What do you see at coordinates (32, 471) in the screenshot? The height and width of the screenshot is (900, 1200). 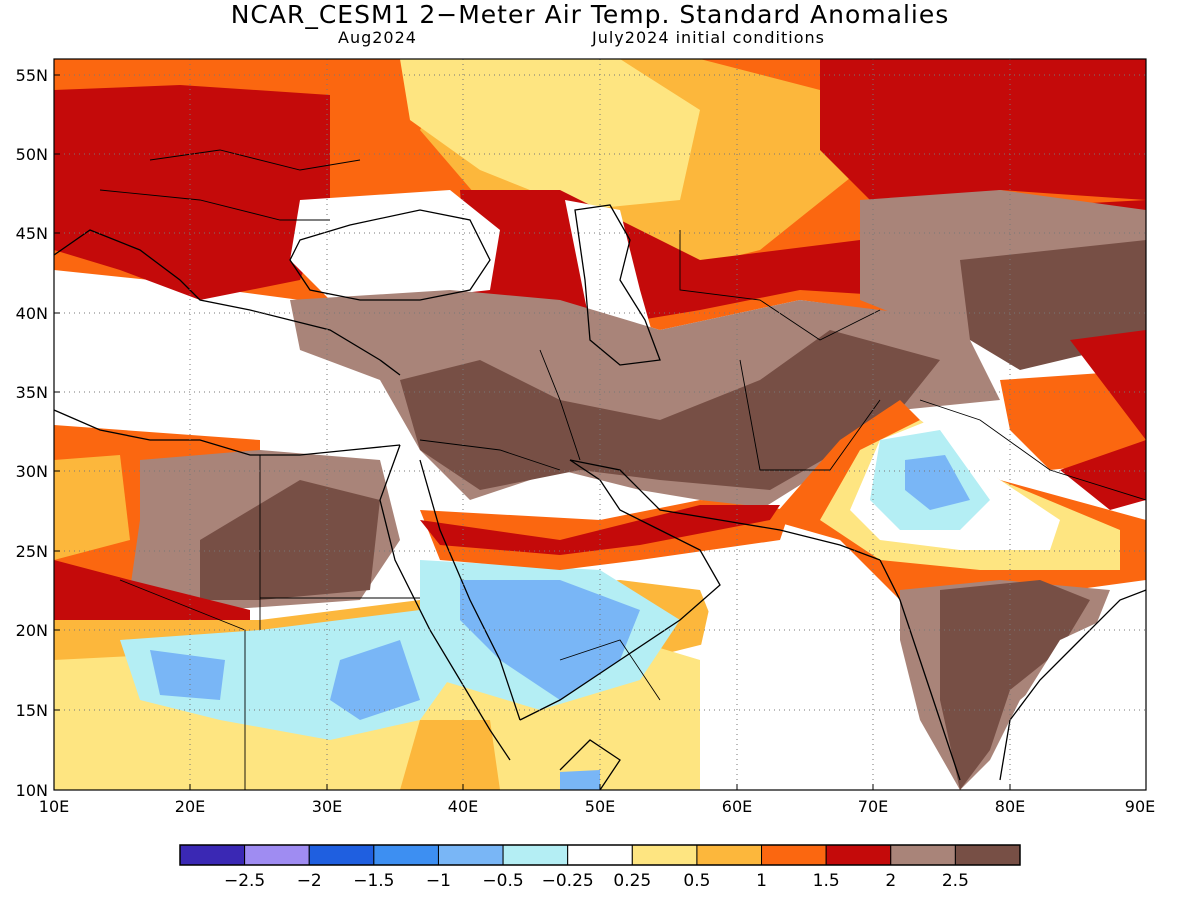 I see `lat-label: 30N` at bounding box center [32, 471].